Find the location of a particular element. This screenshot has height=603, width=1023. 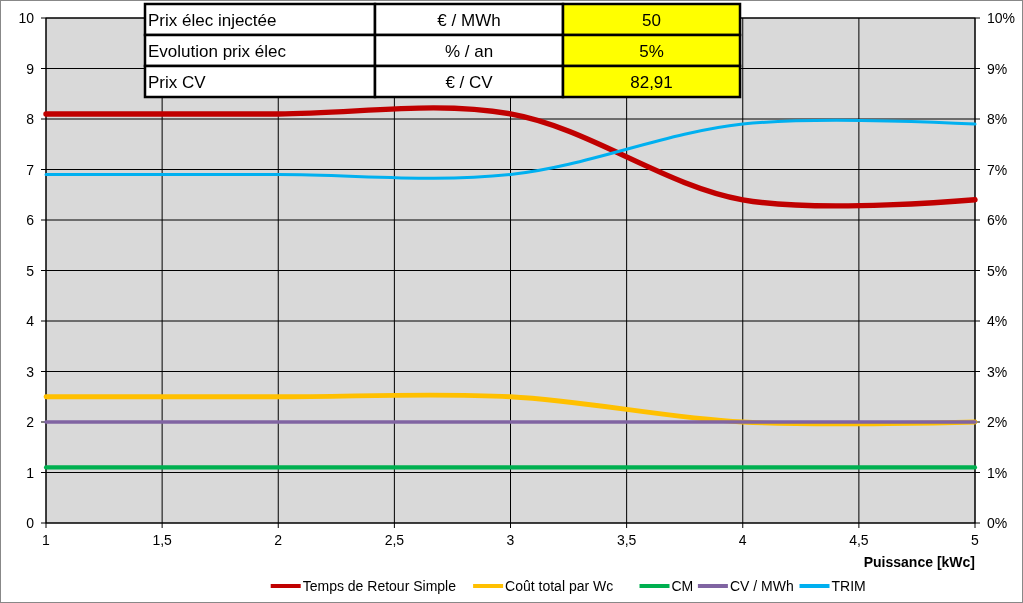

annotation: Prix CV is located at coordinates (177, 82).